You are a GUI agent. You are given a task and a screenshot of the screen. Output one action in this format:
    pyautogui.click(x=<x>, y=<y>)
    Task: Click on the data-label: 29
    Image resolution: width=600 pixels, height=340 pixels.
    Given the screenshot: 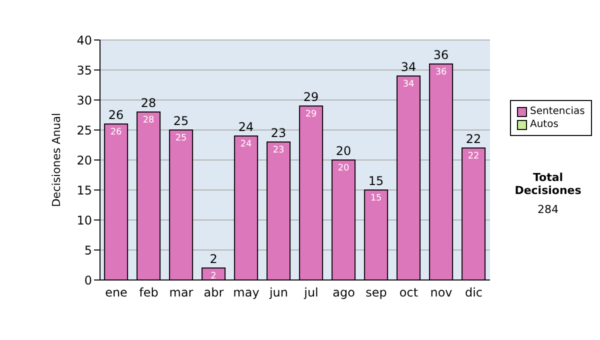 What is the action you would take?
    pyautogui.click(x=311, y=114)
    